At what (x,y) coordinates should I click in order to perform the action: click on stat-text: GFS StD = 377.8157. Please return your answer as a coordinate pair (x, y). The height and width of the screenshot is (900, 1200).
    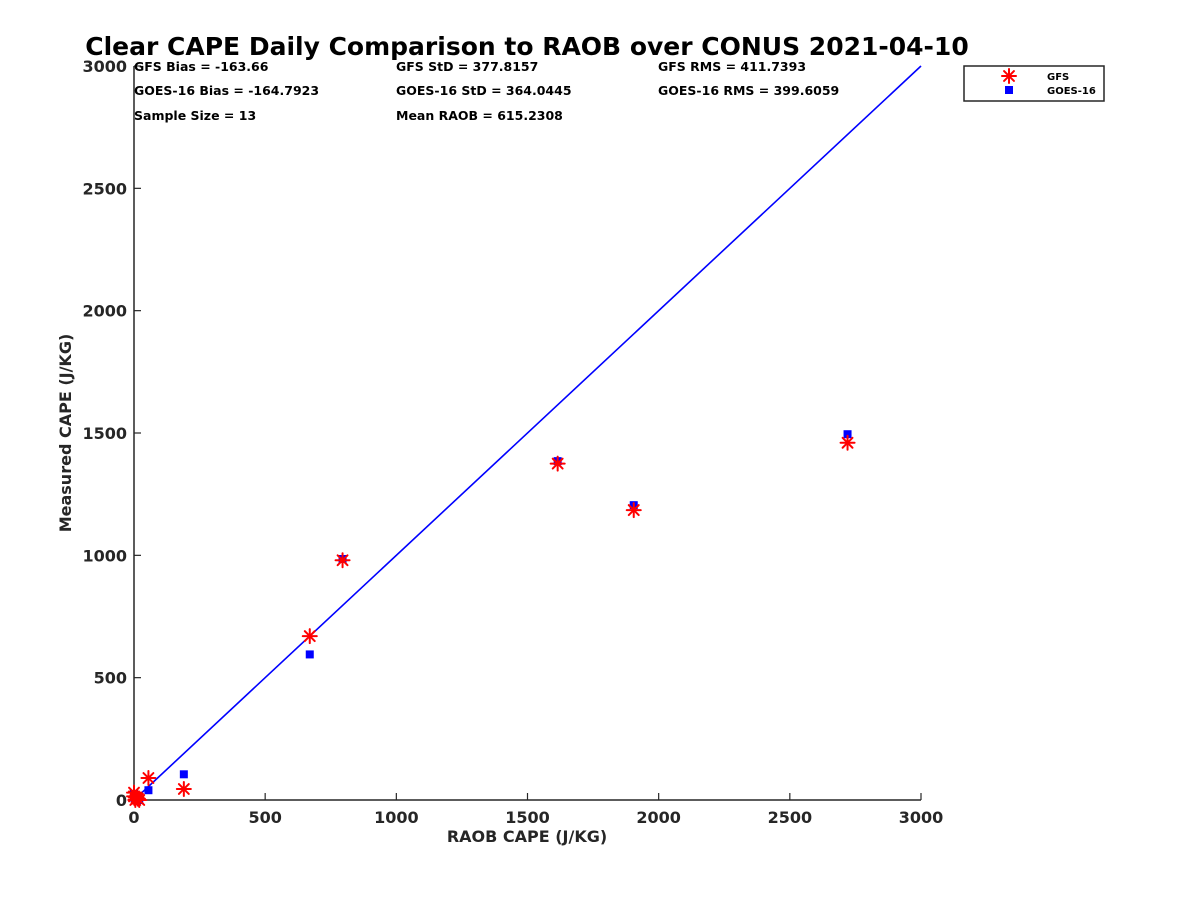
    Looking at the image, I should click on (467, 66).